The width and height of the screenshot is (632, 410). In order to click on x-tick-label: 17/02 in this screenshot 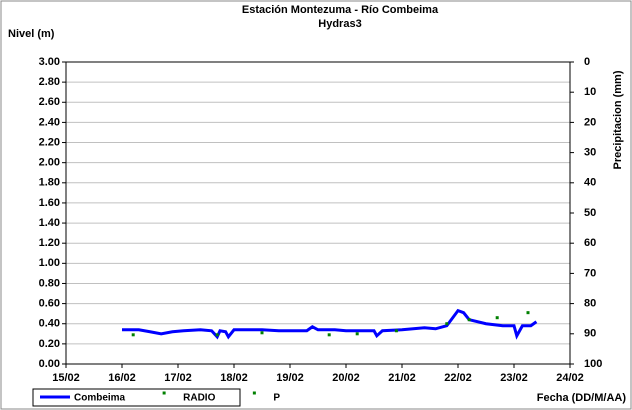, I will do `click(178, 378)`.